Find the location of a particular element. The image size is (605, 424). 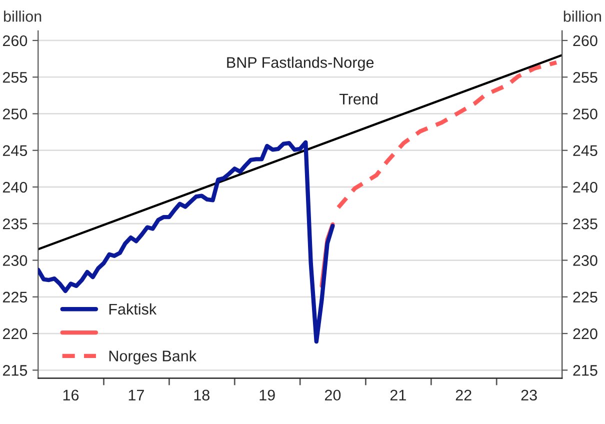

x-tick-label: 19 is located at coordinates (267, 395).